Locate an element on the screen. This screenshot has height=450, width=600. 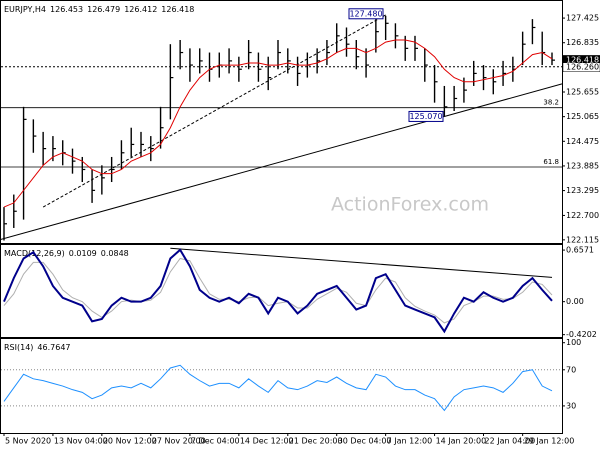
panel-info: 0.0109 is located at coordinates (83, 253).